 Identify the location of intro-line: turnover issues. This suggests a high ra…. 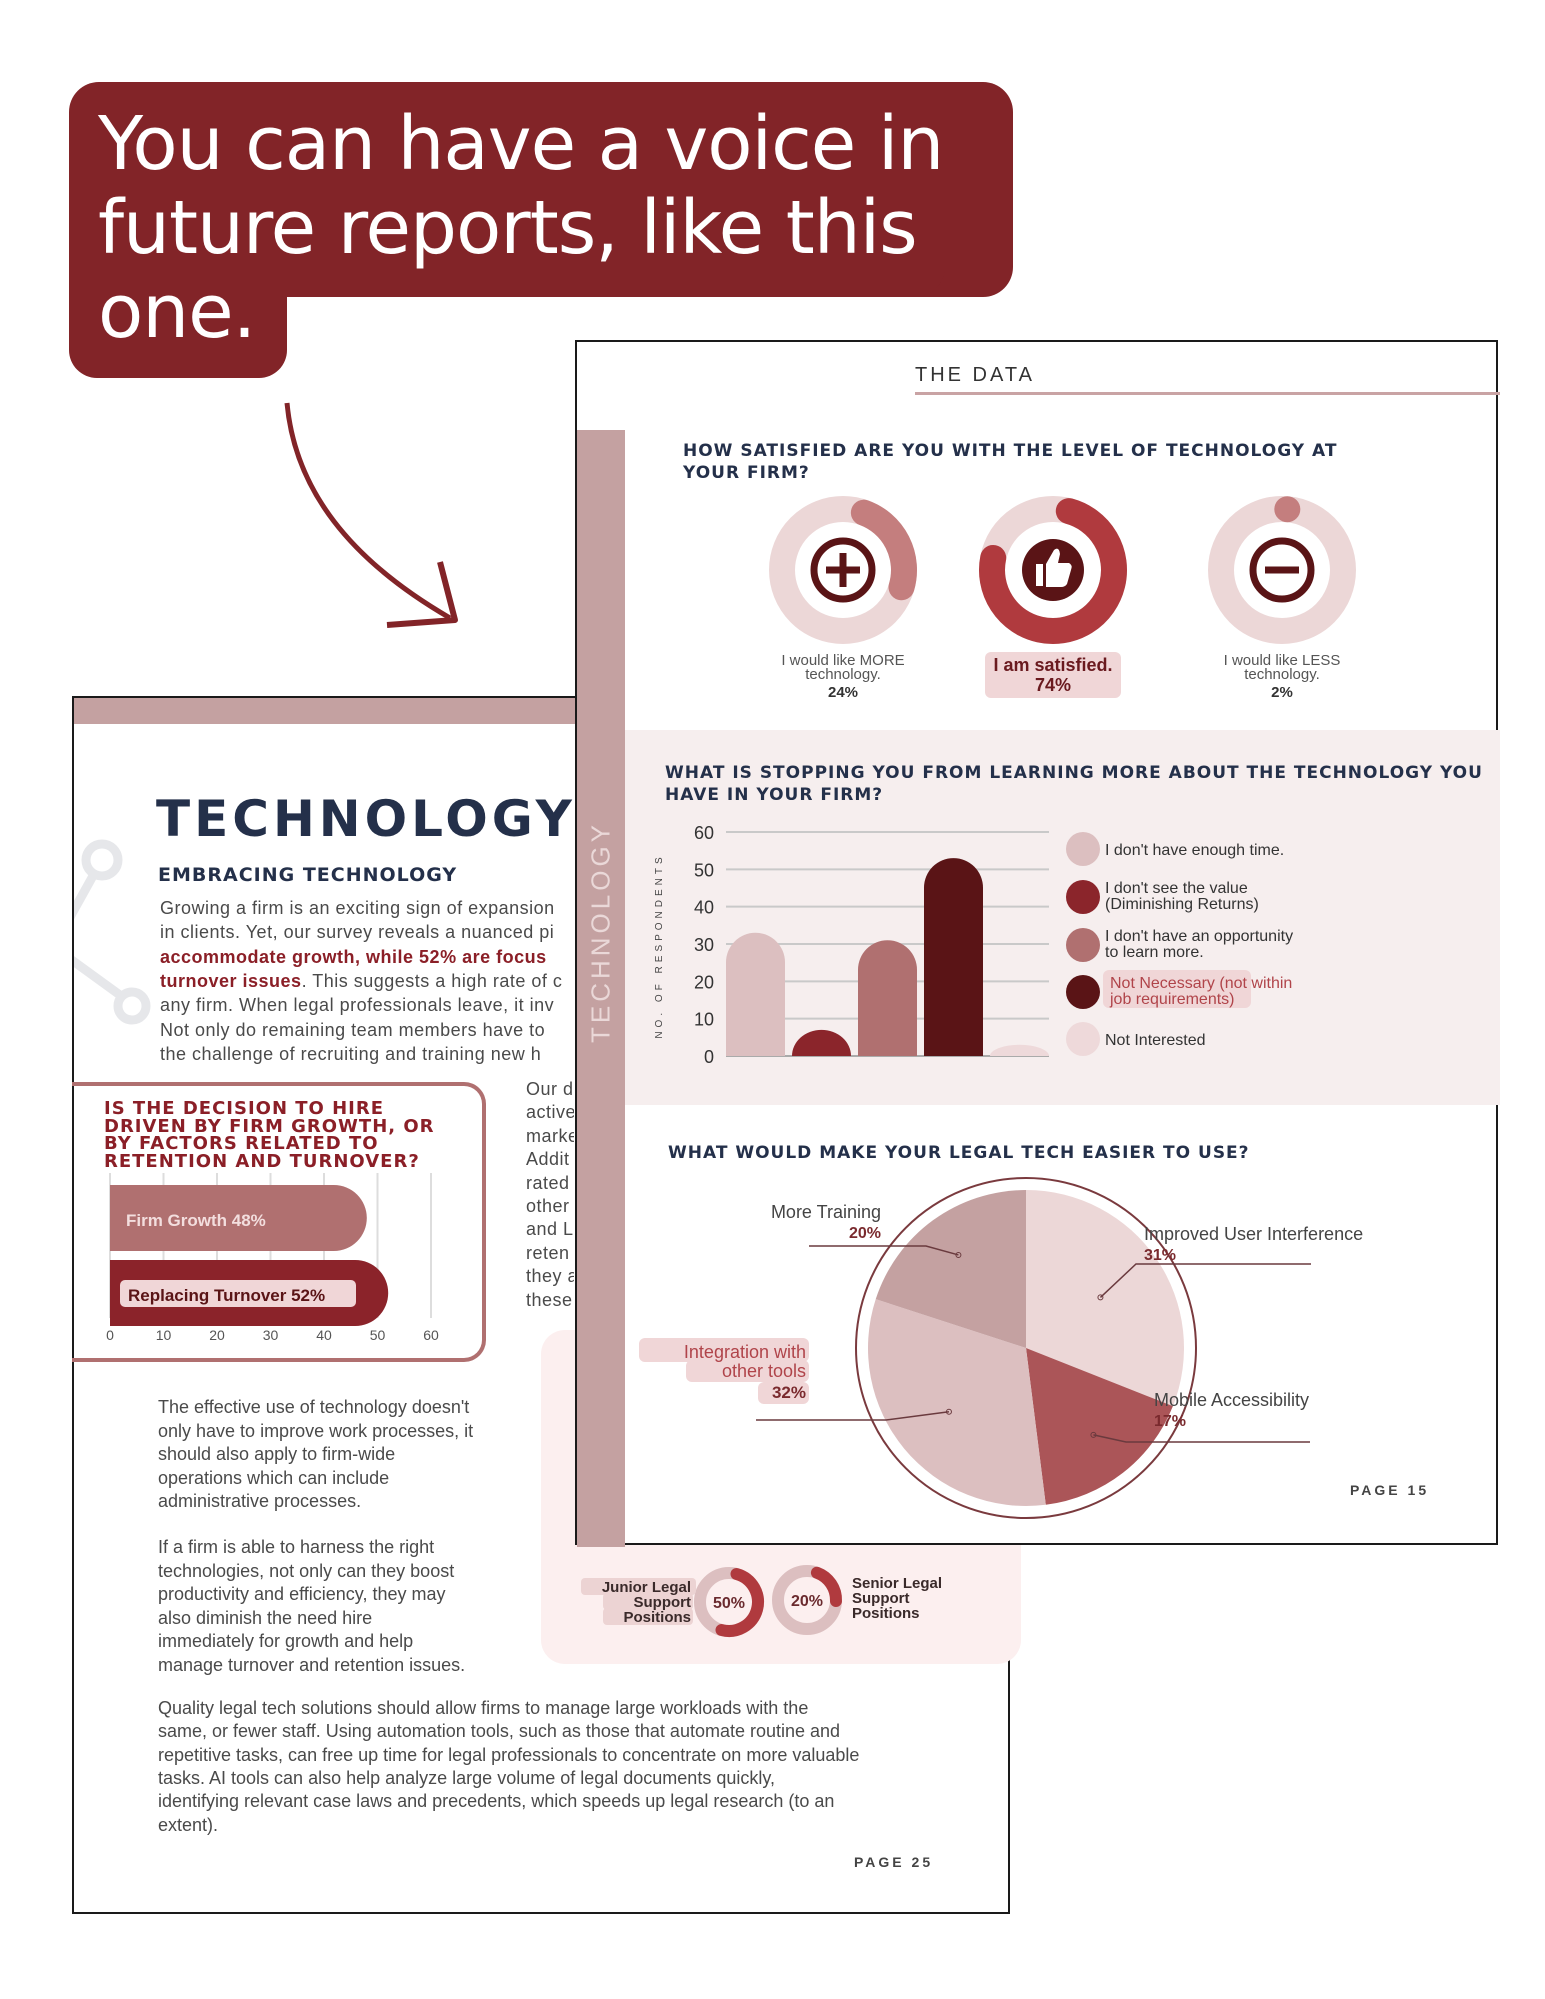
(367, 981).